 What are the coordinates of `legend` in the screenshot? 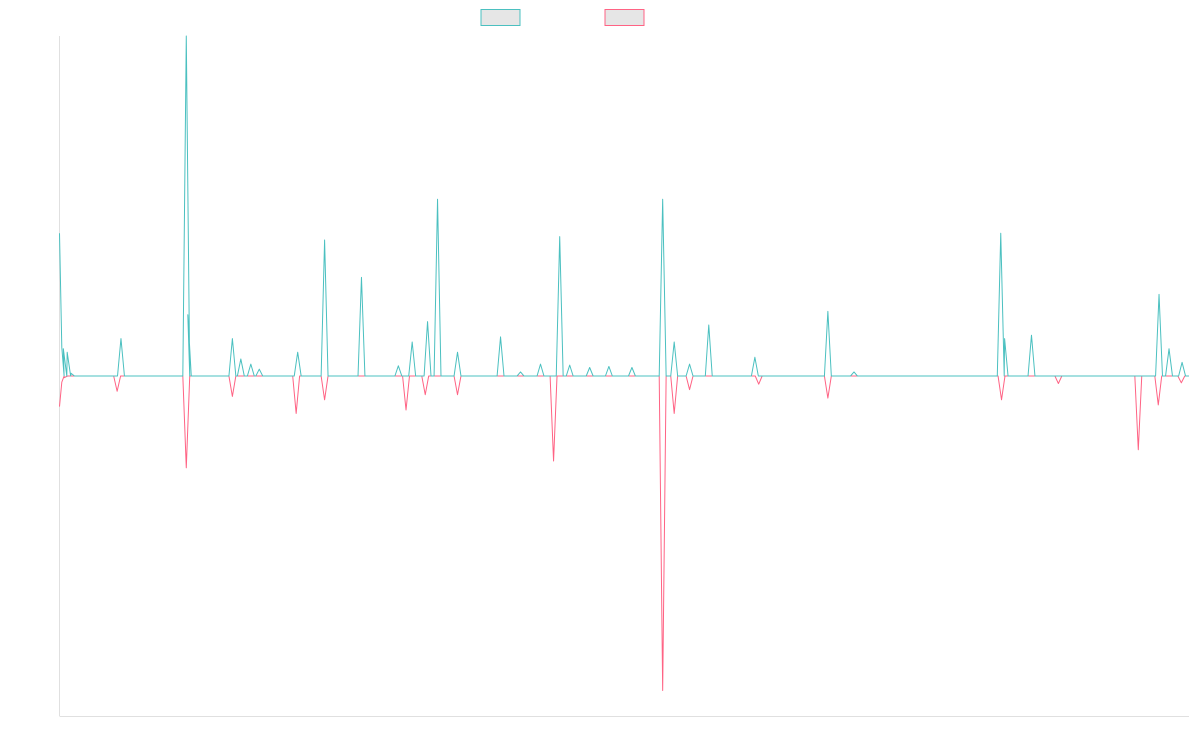 It's located at (562, 17).